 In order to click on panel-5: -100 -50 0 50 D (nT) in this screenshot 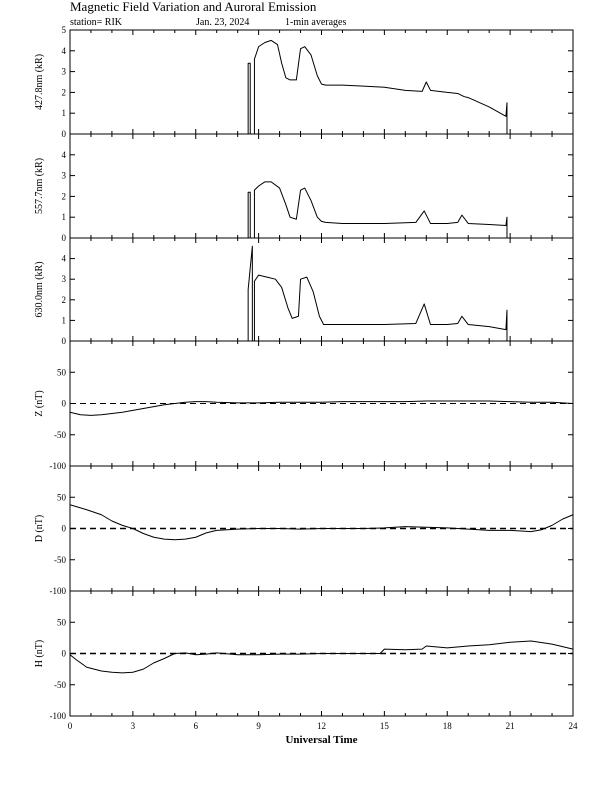, I will do `click(304, 530)`.